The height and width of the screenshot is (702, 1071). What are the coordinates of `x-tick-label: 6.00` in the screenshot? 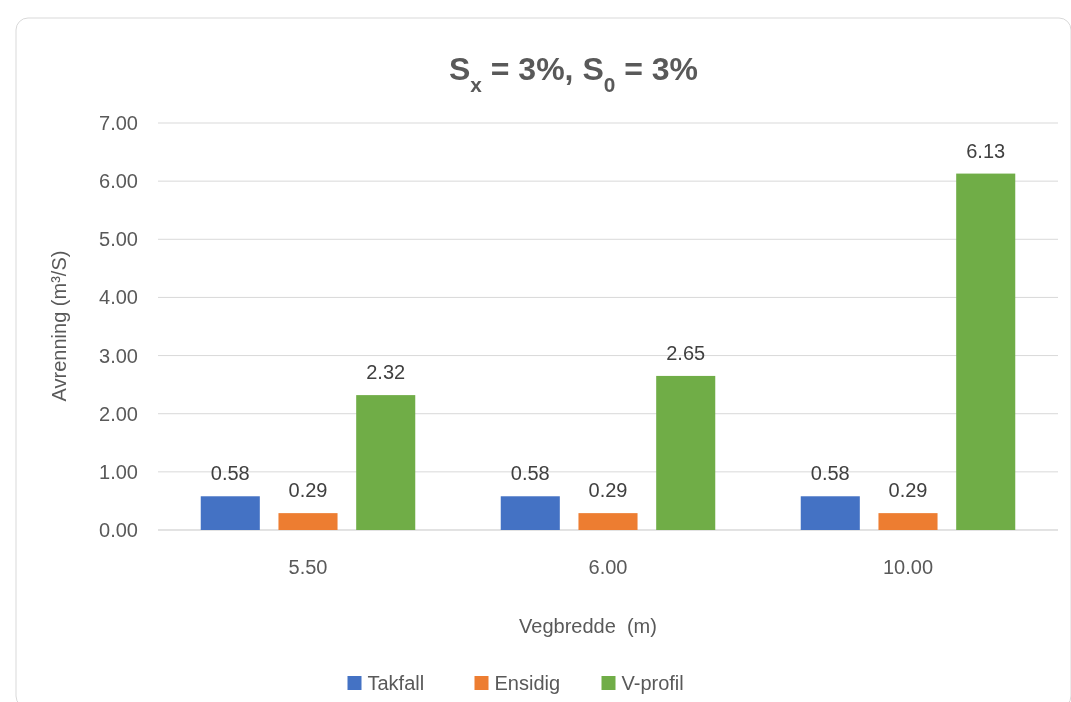 It's located at (608, 567).